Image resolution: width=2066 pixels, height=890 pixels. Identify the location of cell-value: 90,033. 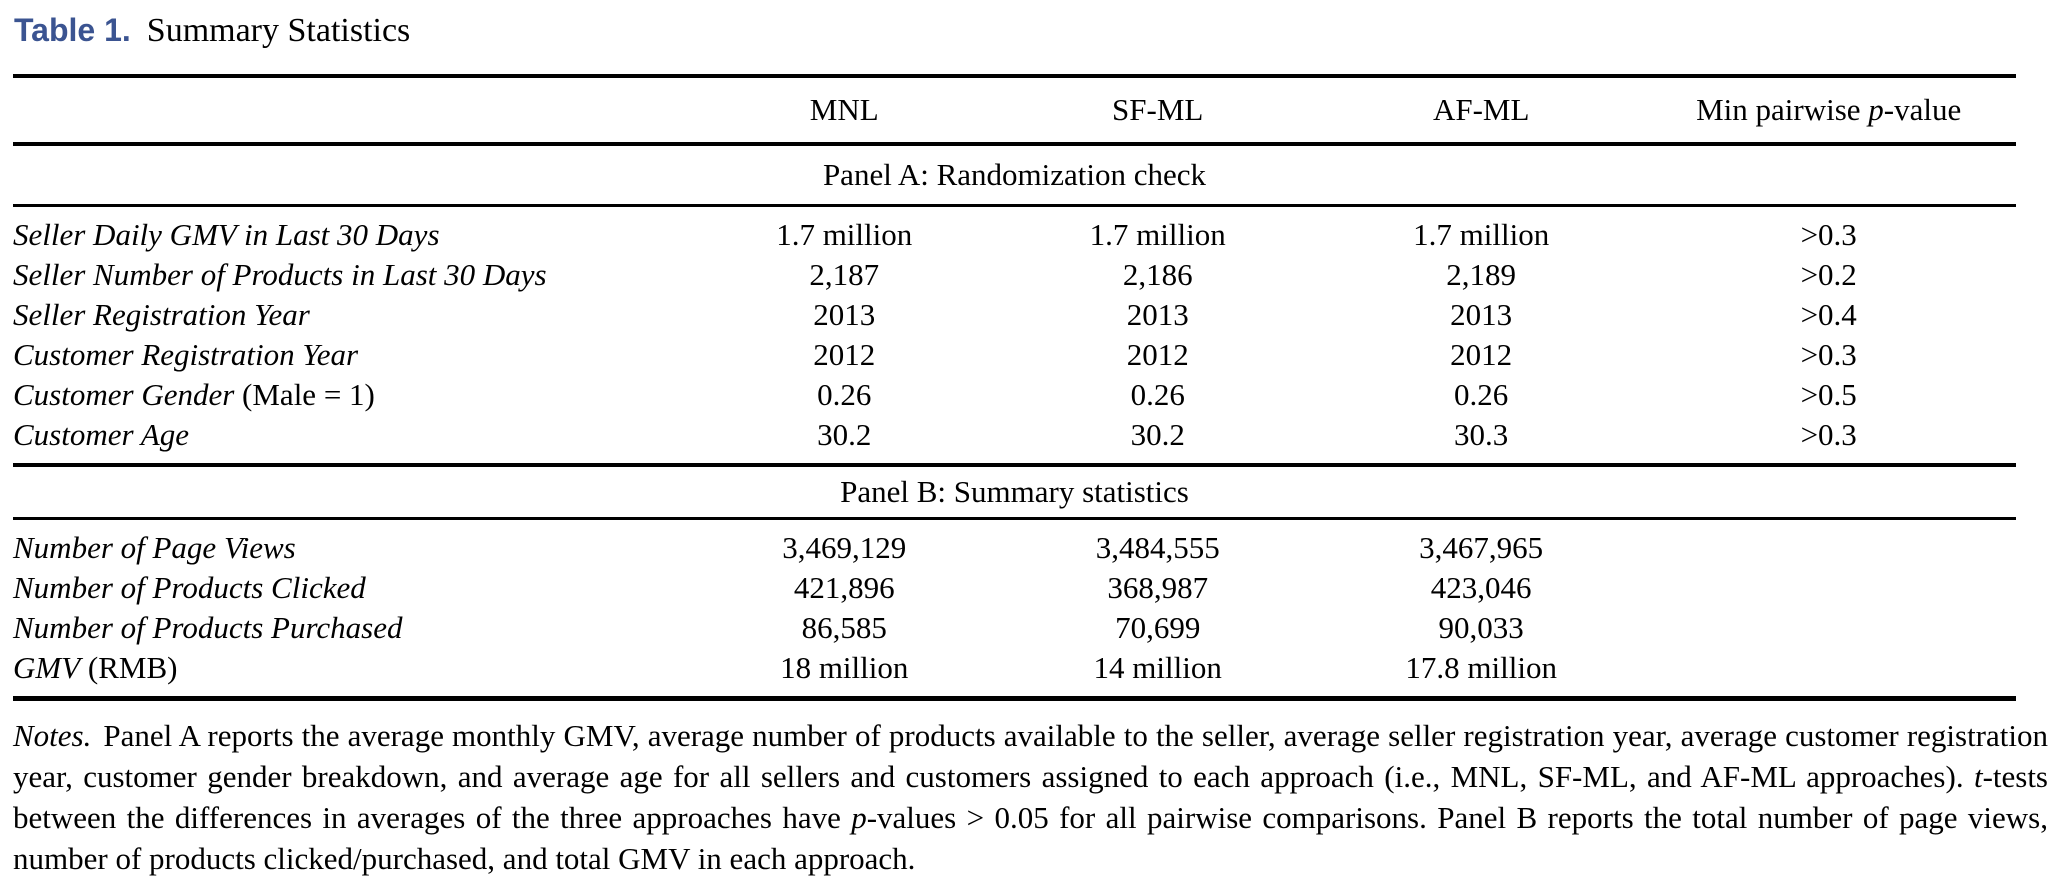
(1481, 627).